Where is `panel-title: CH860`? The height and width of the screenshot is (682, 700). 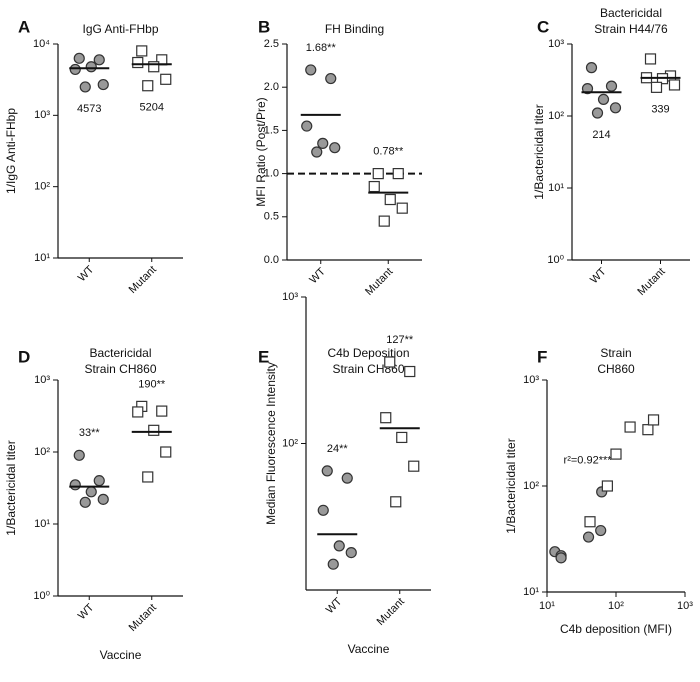
panel-title: CH860 is located at coordinates (616, 369).